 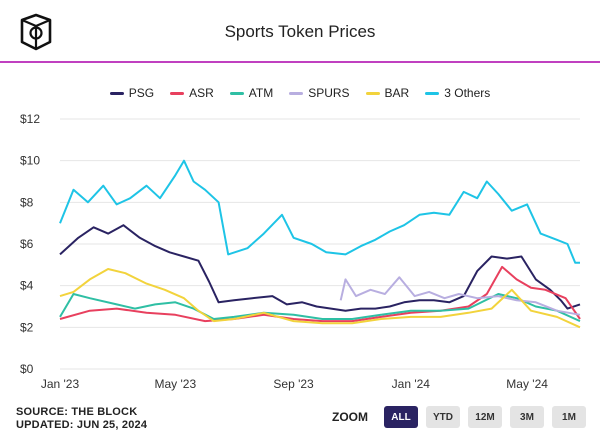 I want to click on legend-item-bar: BAR, so click(x=387, y=93).